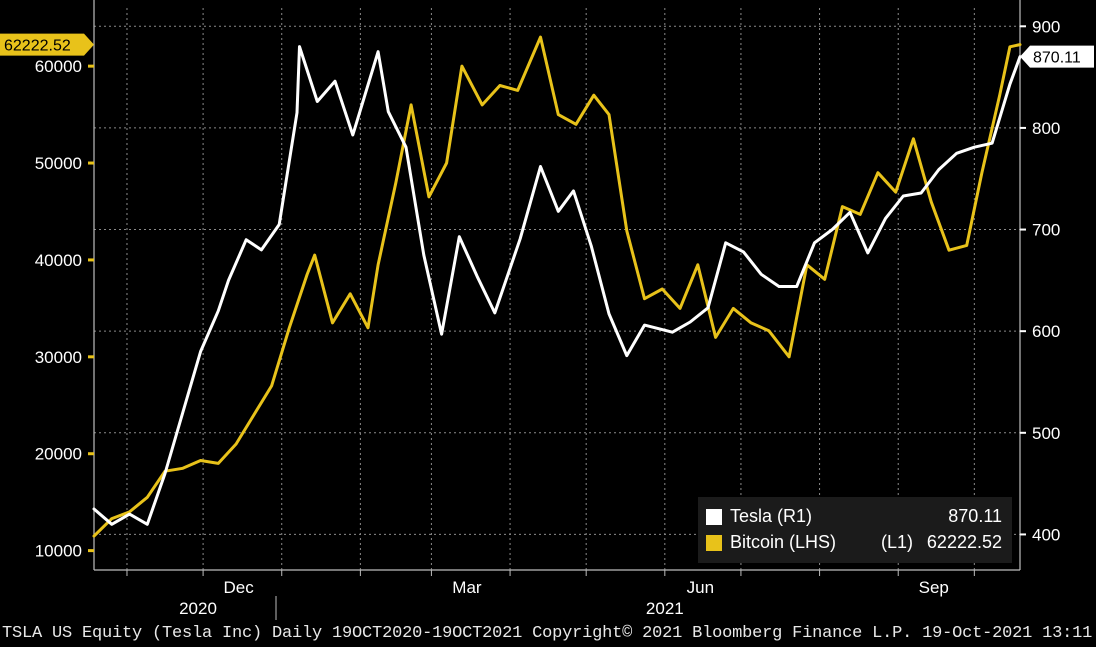 Image resolution: width=1096 pixels, height=647 pixels. Describe the element at coordinates (547, 50) in the screenshot. I see `last-value-flags: 62222.52 870.11` at that location.